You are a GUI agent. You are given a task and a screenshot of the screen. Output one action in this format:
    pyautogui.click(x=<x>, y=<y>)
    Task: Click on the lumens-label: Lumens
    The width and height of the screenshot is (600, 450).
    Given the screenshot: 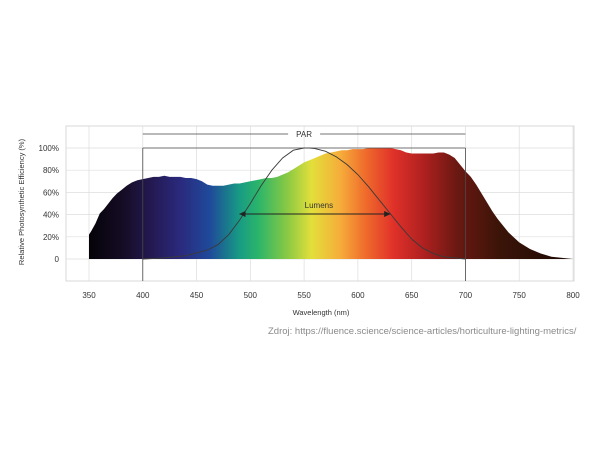 What is the action you would take?
    pyautogui.click(x=319, y=205)
    